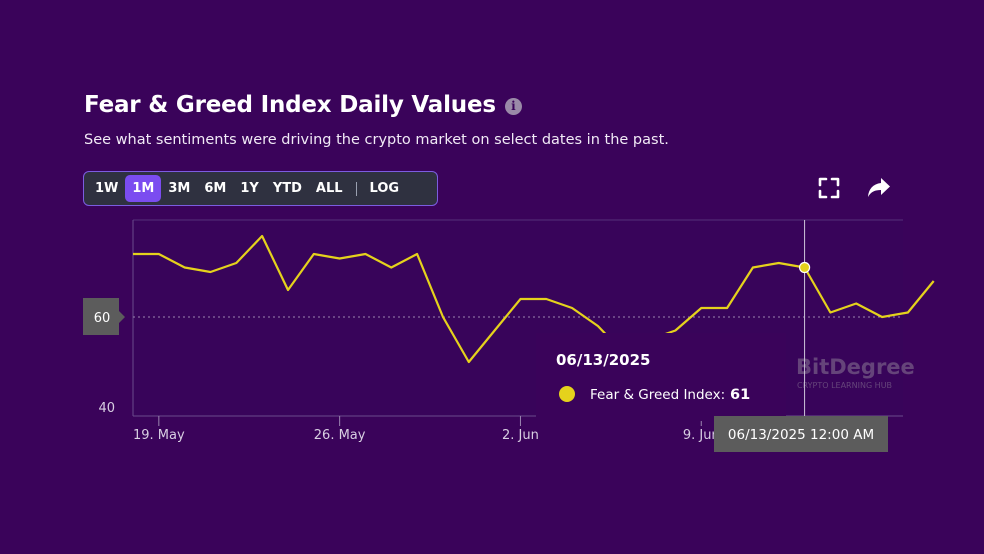  Describe the element at coordinates (879, 188) in the screenshot. I see `share-arrow-icon` at that location.